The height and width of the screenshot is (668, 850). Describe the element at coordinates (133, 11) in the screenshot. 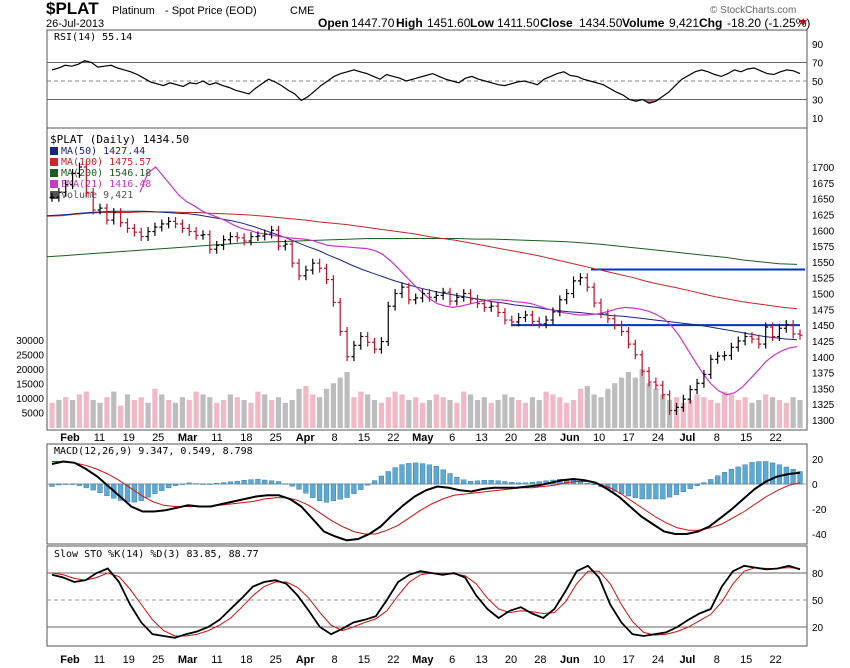

I see `instrument-name: Platinum` at that location.